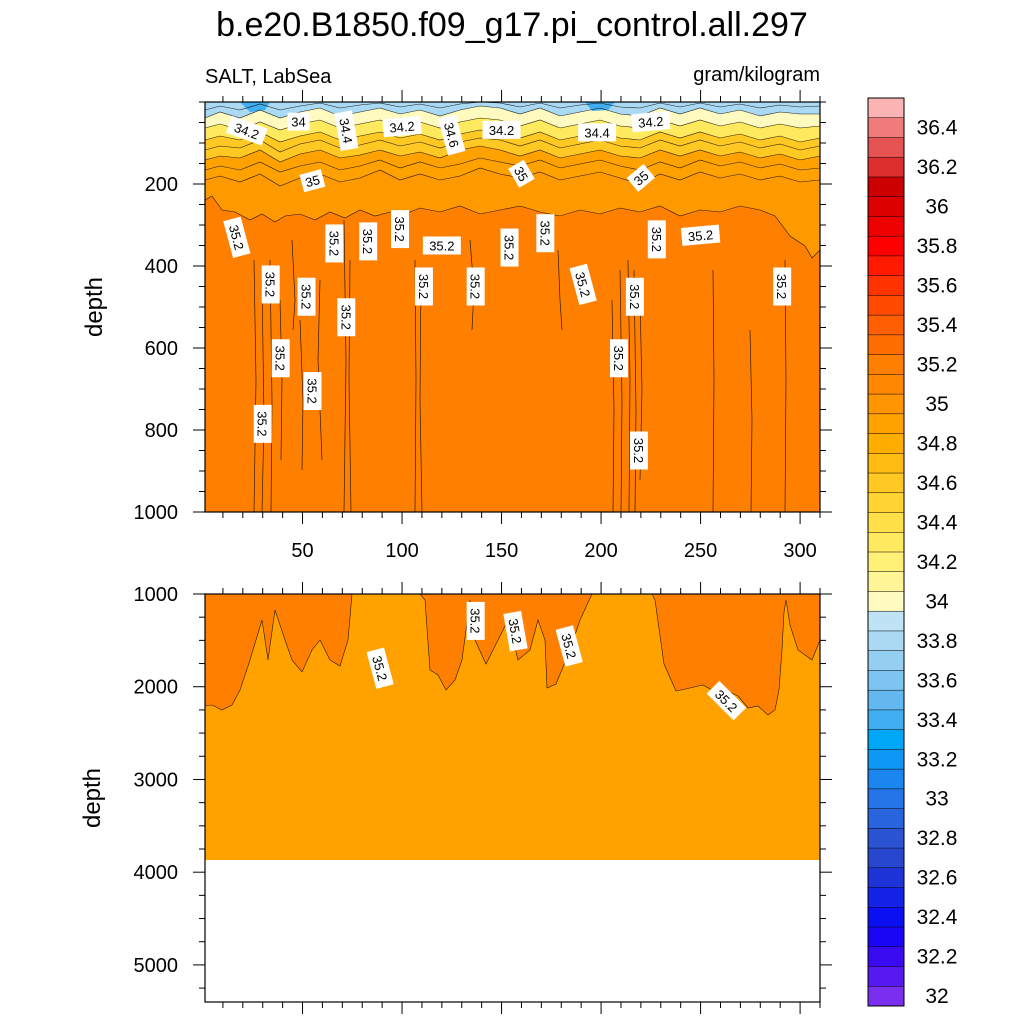 Image resolution: width=1024 pixels, height=1024 pixels. Describe the element at coordinates (937, 720) in the screenshot. I see `colorbar-label: 33.4` at that location.